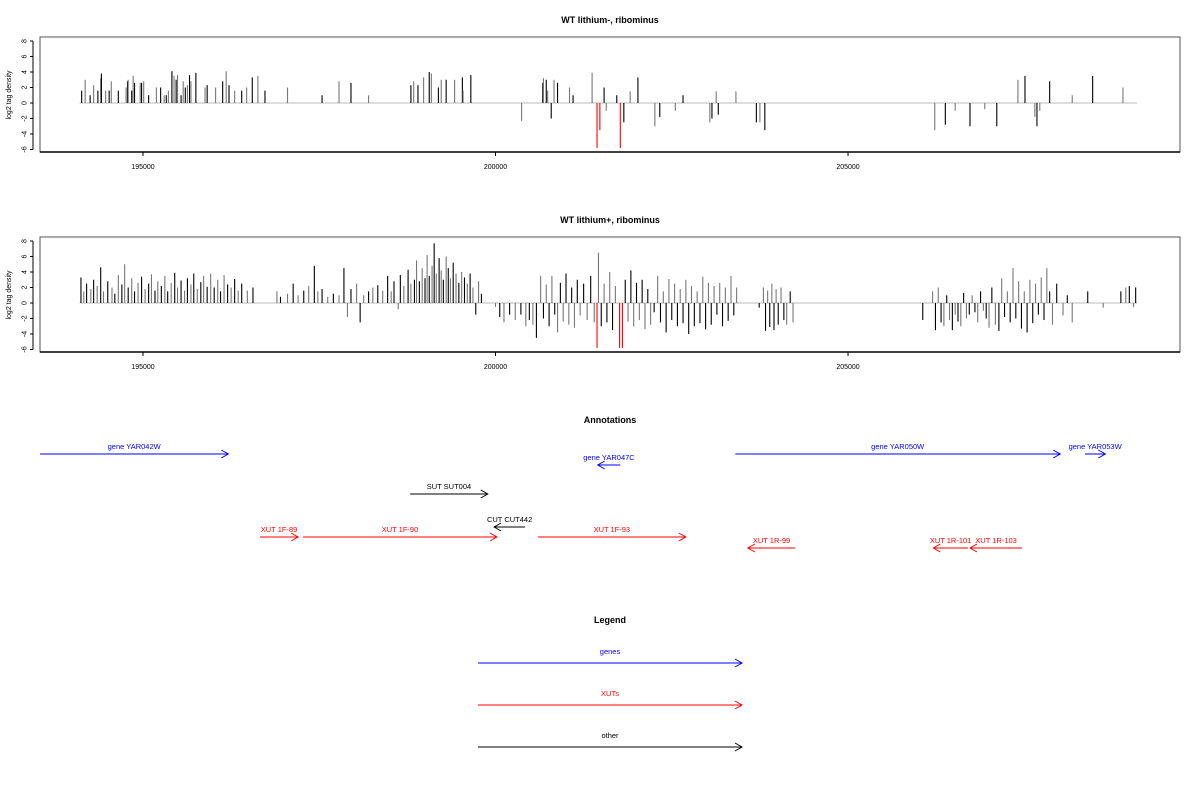  Describe the element at coordinates (611, 699) in the screenshot. I see `legend-items: genes XUTs other` at that location.